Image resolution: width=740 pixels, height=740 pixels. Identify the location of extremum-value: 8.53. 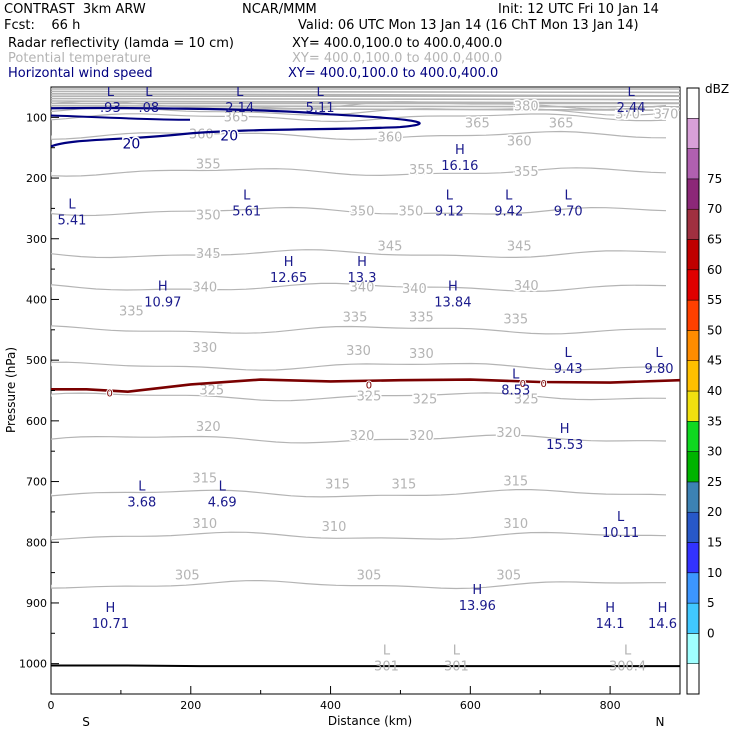
(515, 390).